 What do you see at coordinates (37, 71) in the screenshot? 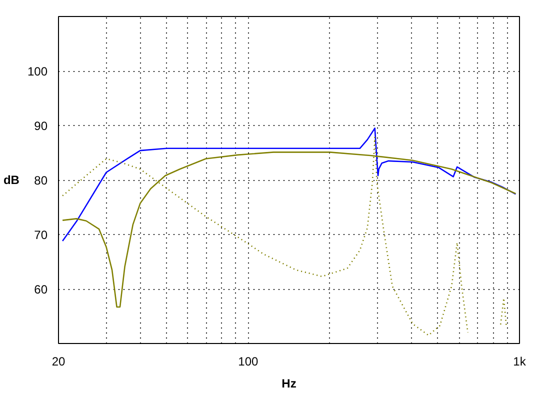
I see `y-tick-label: 100` at bounding box center [37, 71].